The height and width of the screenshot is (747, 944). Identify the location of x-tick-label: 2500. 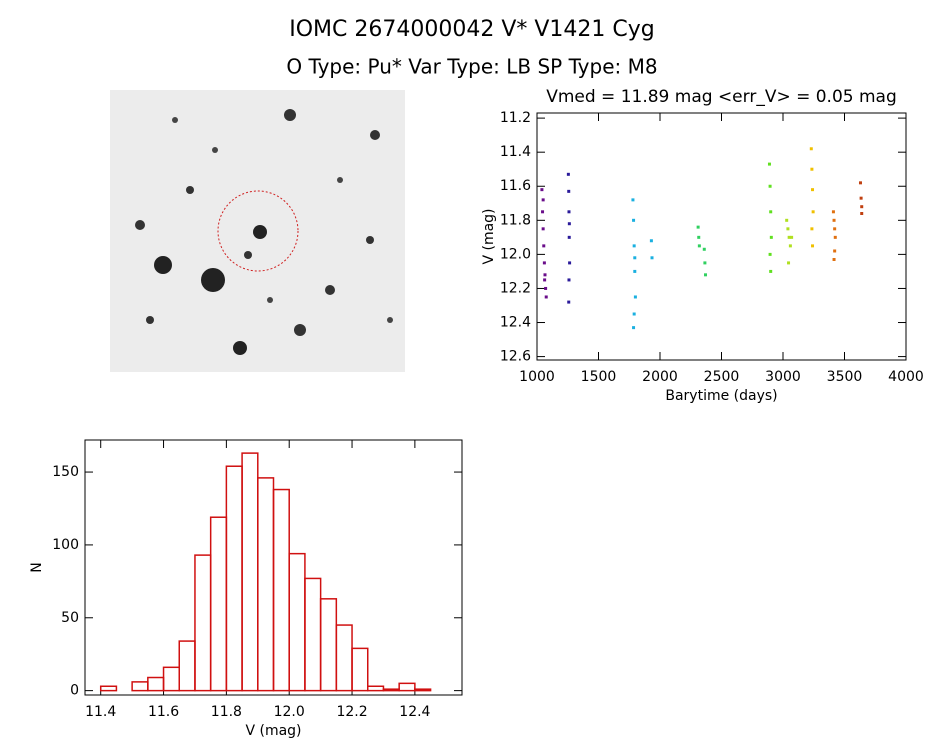
(722, 377).